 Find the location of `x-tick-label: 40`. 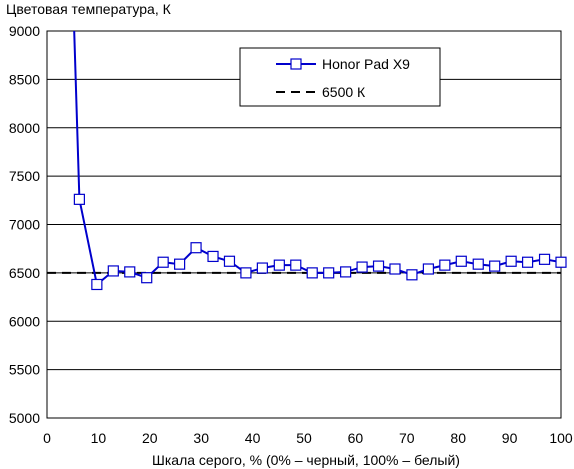

x-tick-label: 40 is located at coordinates (253, 438).